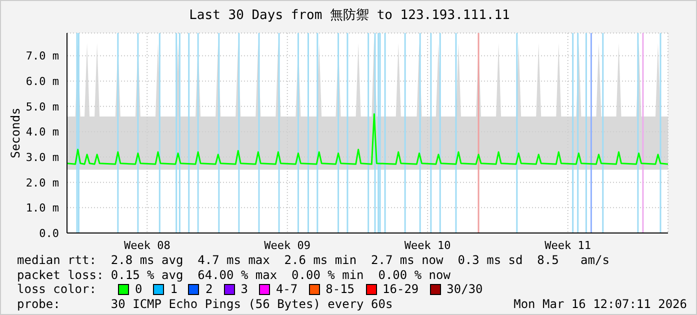 This screenshot has height=315, width=697. I want to click on legend-label: 1, so click(173, 289).